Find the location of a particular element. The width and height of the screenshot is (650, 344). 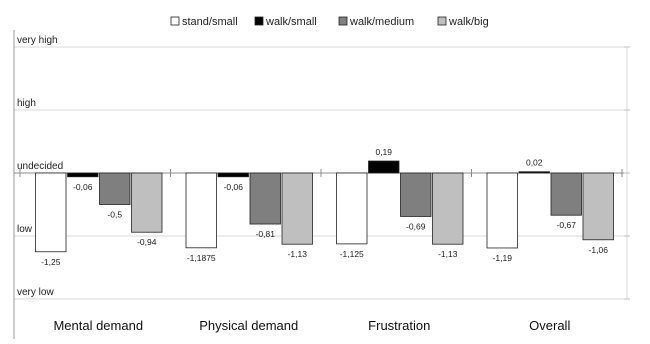

data-label: -1,25 is located at coordinates (51, 262).